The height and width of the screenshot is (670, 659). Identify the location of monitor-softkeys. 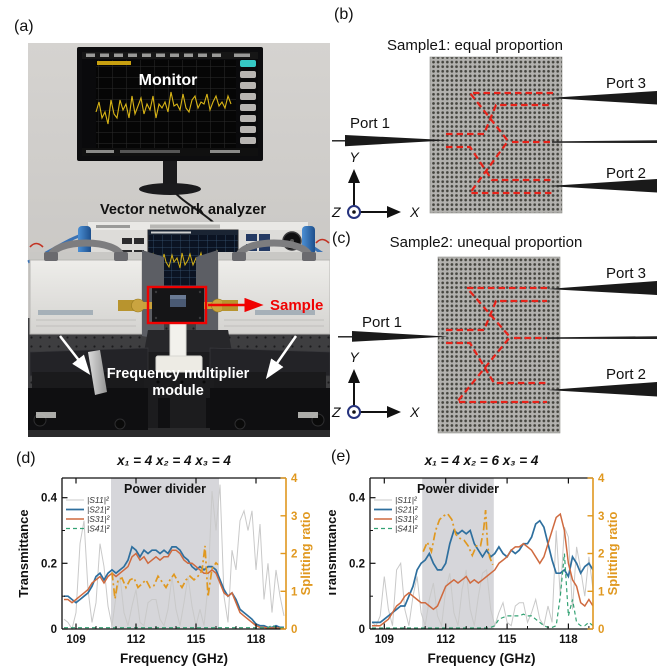
(248, 102).